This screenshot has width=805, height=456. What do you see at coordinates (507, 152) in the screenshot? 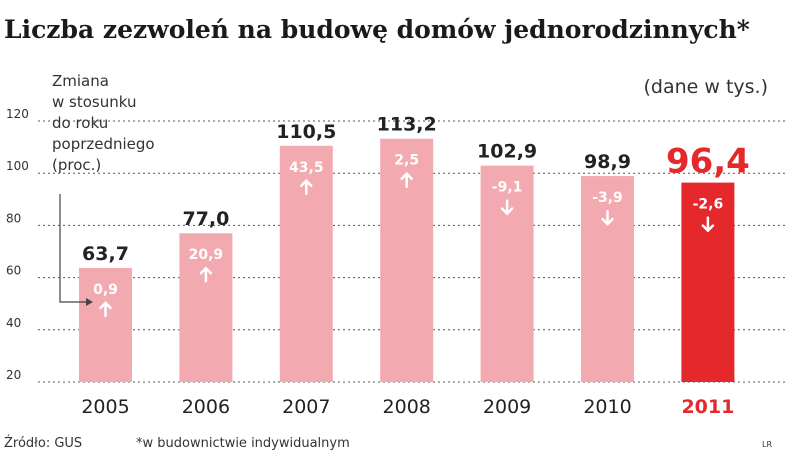
I see `bar-value-label: 102,9` at bounding box center [507, 152].